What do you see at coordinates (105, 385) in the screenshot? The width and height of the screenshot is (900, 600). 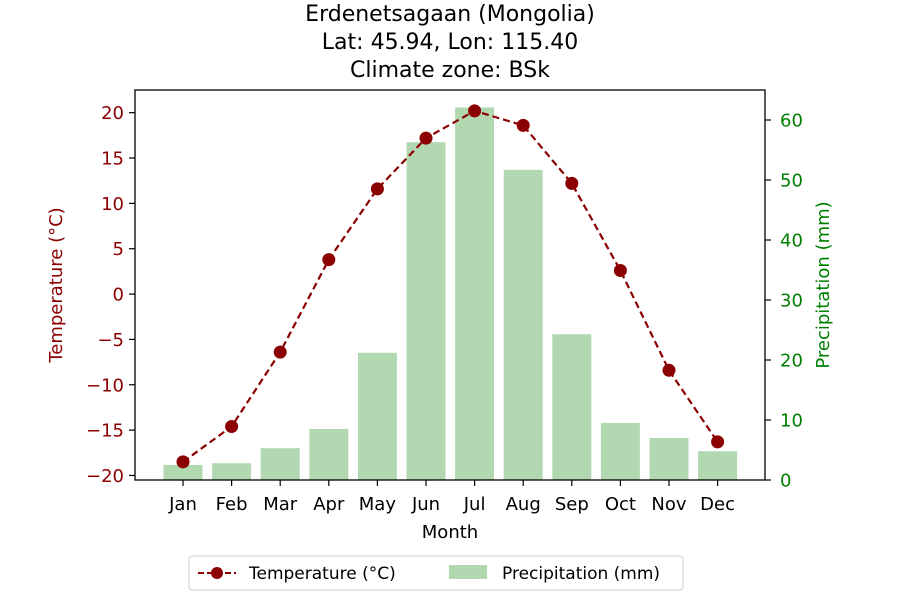 I see `y-left-tick-label: −10` at bounding box center [105, 385].